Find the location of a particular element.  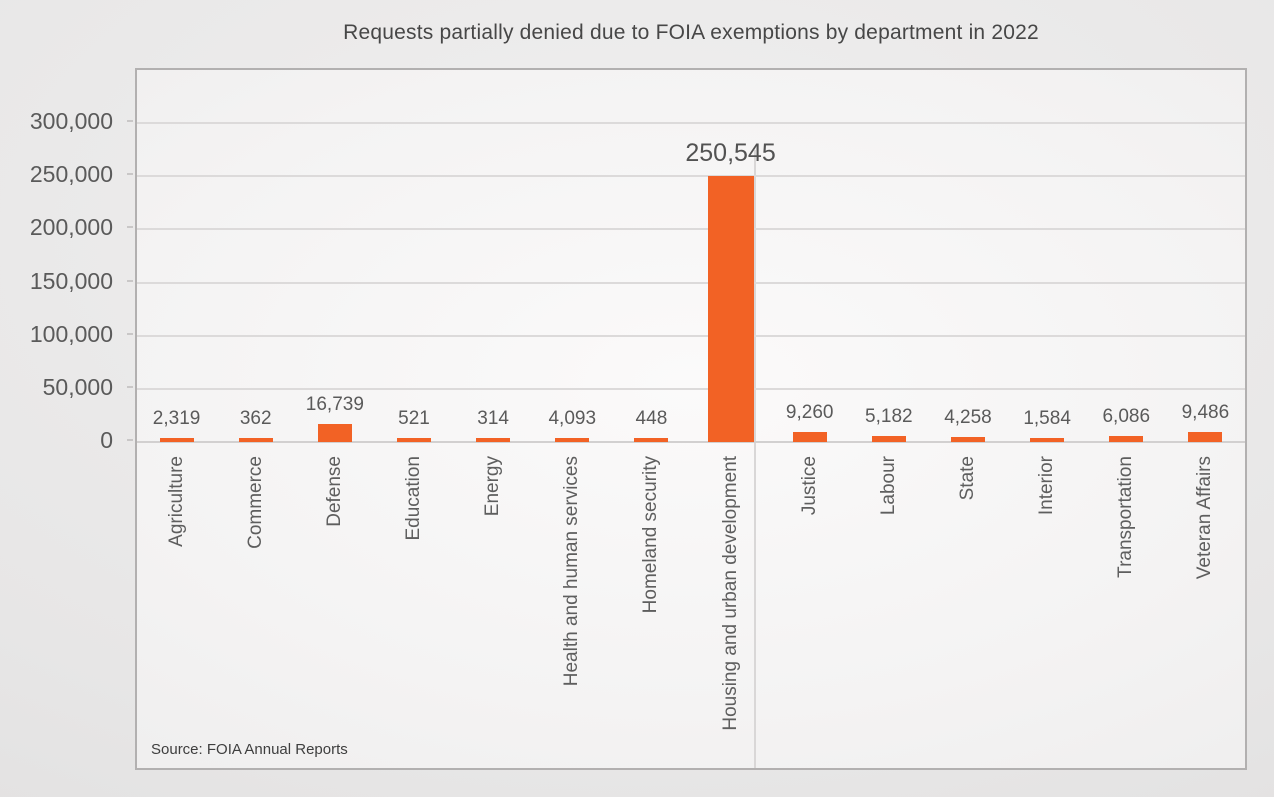

x-axis-label: Health and human services is located at coordinates (572, 571).